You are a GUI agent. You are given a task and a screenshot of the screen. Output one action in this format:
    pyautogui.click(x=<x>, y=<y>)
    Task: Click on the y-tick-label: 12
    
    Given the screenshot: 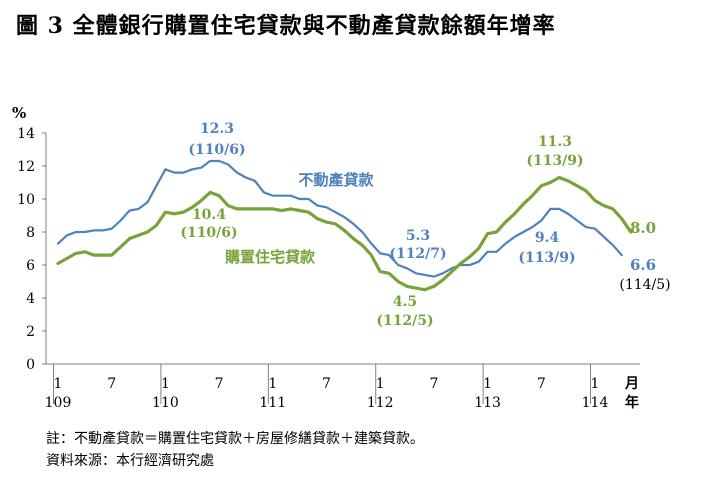 What is the action you would take?
    pyautogui.click(x=26, y=167)
    